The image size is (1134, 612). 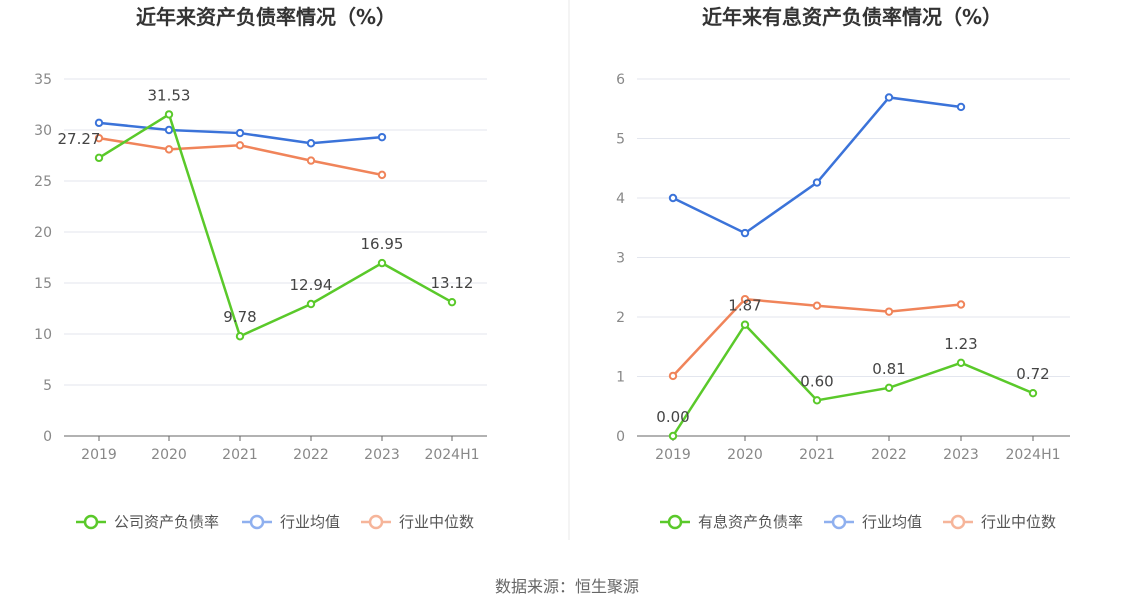 What do you see at coordinates (620, 318) in the screenshot?
I see `y-tick-label: 2` at bounding box center [620, 318].